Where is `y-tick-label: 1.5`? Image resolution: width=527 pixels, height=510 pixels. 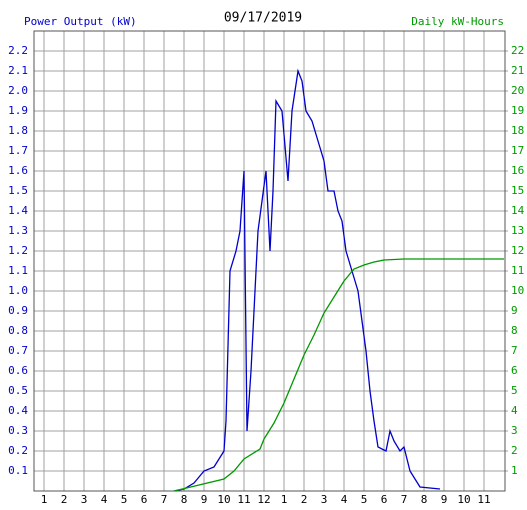 y-tick-label: 1.5 is located at coordinates (18, 190).